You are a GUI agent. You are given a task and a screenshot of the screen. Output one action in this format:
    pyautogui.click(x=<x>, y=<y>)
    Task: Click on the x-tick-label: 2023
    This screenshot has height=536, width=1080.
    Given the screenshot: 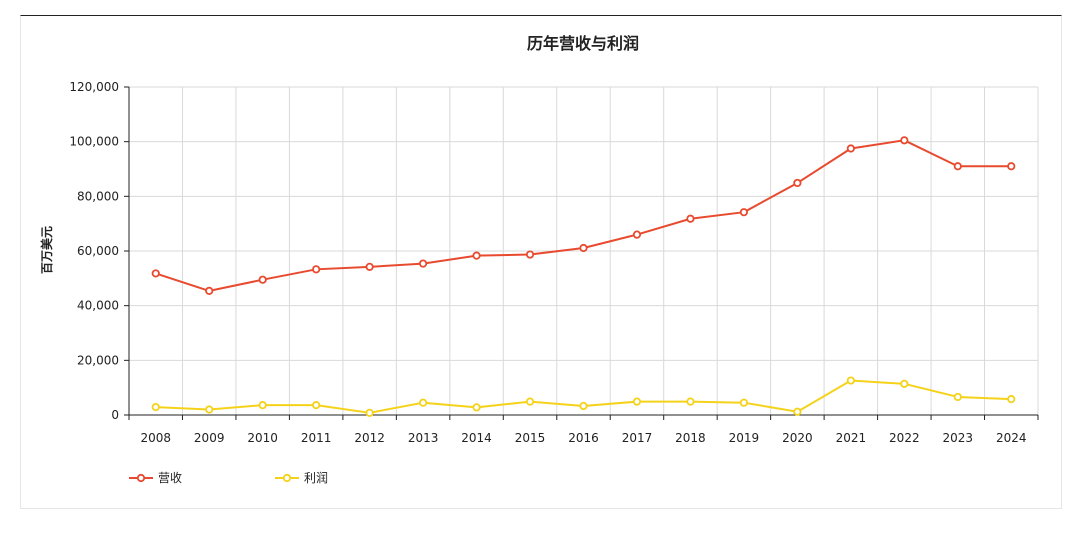 What is the action you would take?
    pyautogui.click(x=958, y=438)
    